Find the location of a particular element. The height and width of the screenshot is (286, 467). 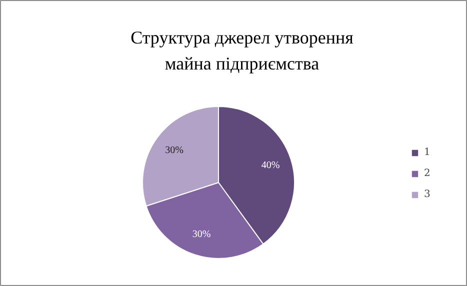

chart-title: Структура джерел утворення майна підприємства is located at coordinates (242, 51).